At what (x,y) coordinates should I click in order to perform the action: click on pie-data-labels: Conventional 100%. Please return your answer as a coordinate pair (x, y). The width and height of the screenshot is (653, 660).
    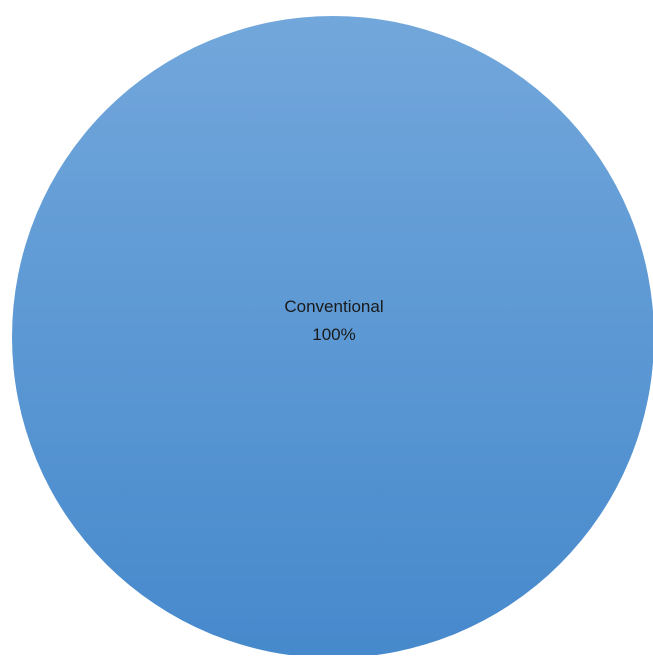
    Looking at the image, I should click on (333, 320).